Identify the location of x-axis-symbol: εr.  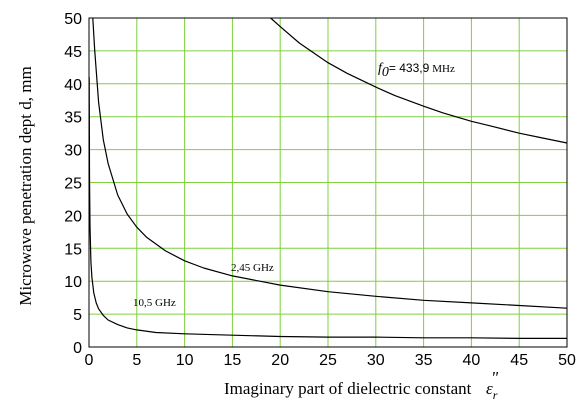
(492, 390).